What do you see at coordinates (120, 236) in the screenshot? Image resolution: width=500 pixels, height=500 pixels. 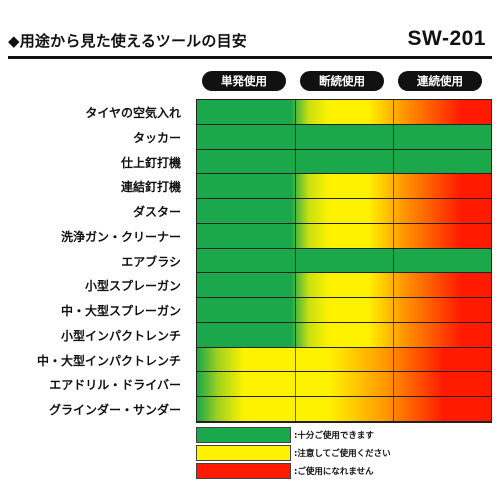 I see `row-label: 洗浄ガン・クリーナー` at bounding box center [120, 236].